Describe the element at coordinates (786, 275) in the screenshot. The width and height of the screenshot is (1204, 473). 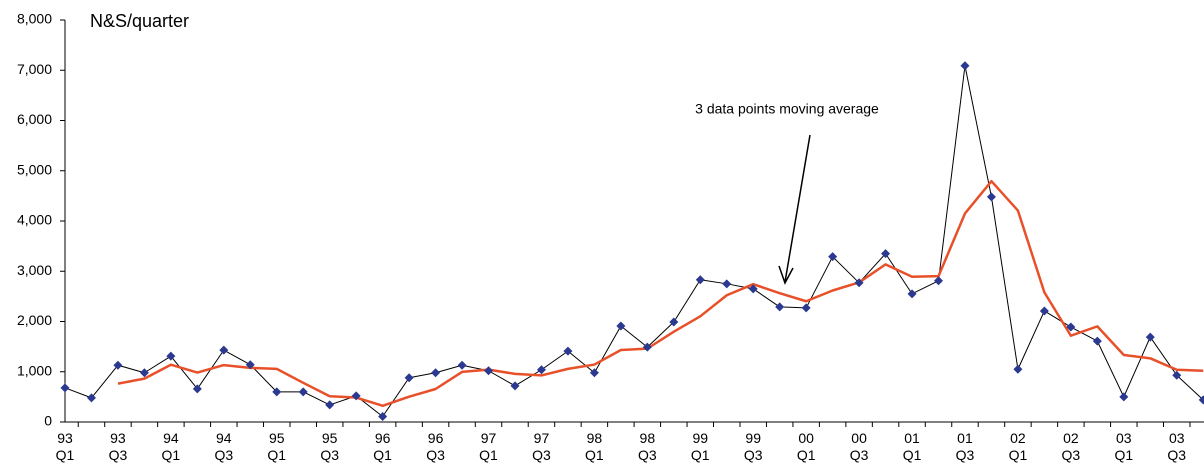
I see `arrow-head` at that location.